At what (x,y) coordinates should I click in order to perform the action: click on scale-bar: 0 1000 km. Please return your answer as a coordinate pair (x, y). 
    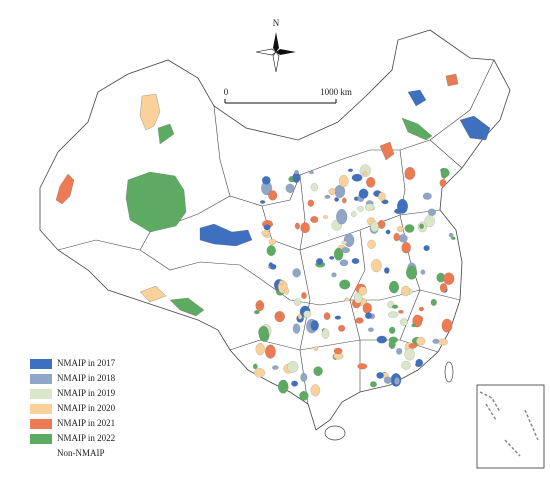
    Looking at the image, I should click on (288, 95).